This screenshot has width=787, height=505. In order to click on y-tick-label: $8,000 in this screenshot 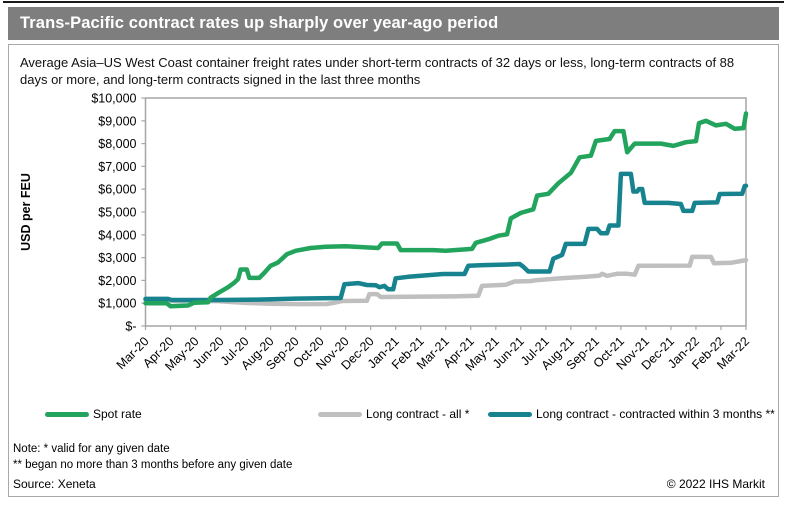, I will do `click(117, 144)`.